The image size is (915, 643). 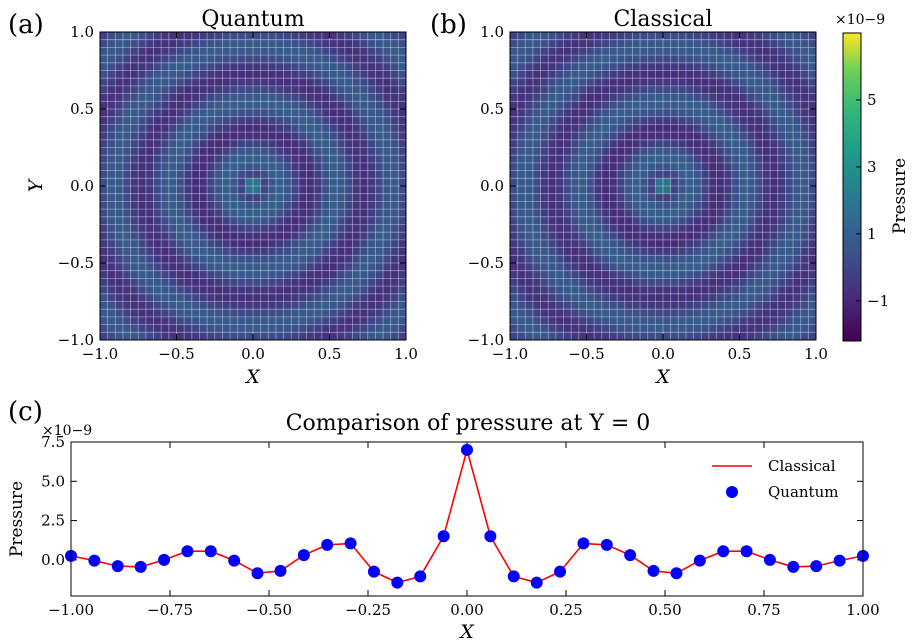 I want to click on quantum-point, so click(x=164, y=559).